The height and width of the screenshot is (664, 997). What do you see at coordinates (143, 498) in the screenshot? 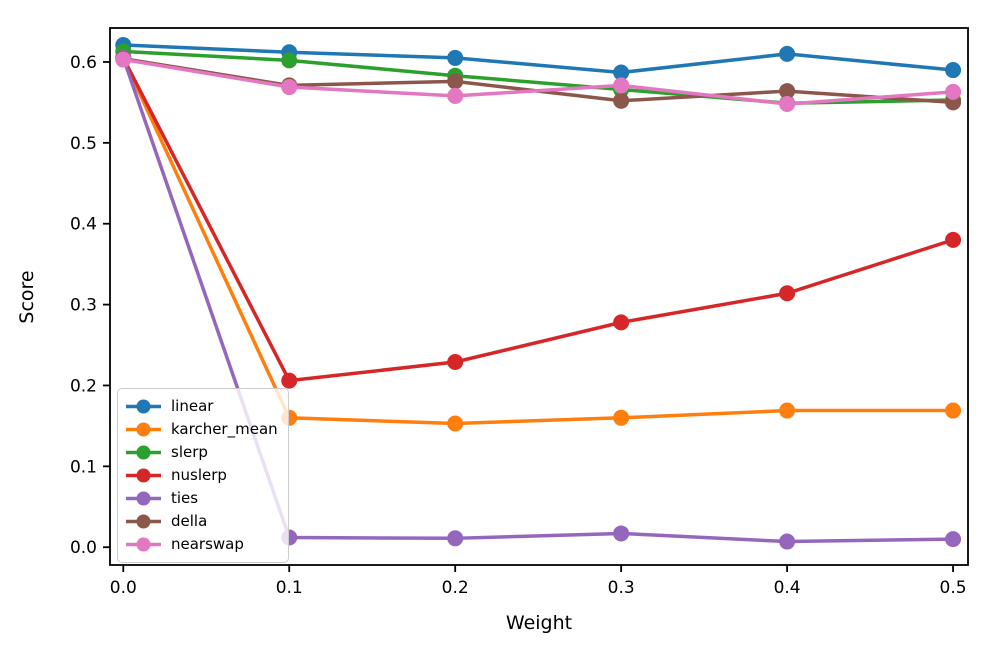
I see `legend-marker-ties` at bounding box center [143, 498].